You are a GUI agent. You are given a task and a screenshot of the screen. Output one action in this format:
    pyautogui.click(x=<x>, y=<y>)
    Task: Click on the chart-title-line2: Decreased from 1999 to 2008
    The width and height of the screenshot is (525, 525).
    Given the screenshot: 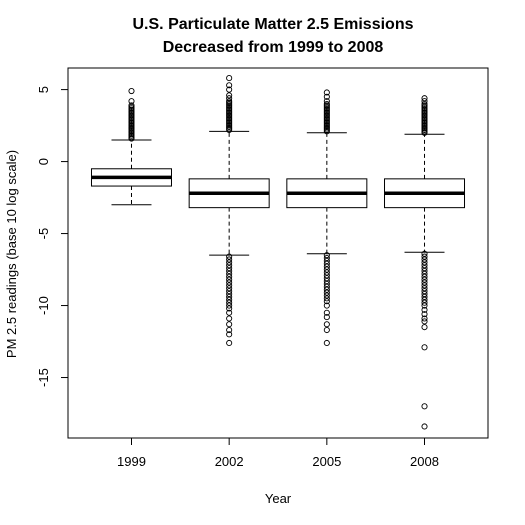 What is the action you would take?
    pyautogui.click(x=273, y=47)
    